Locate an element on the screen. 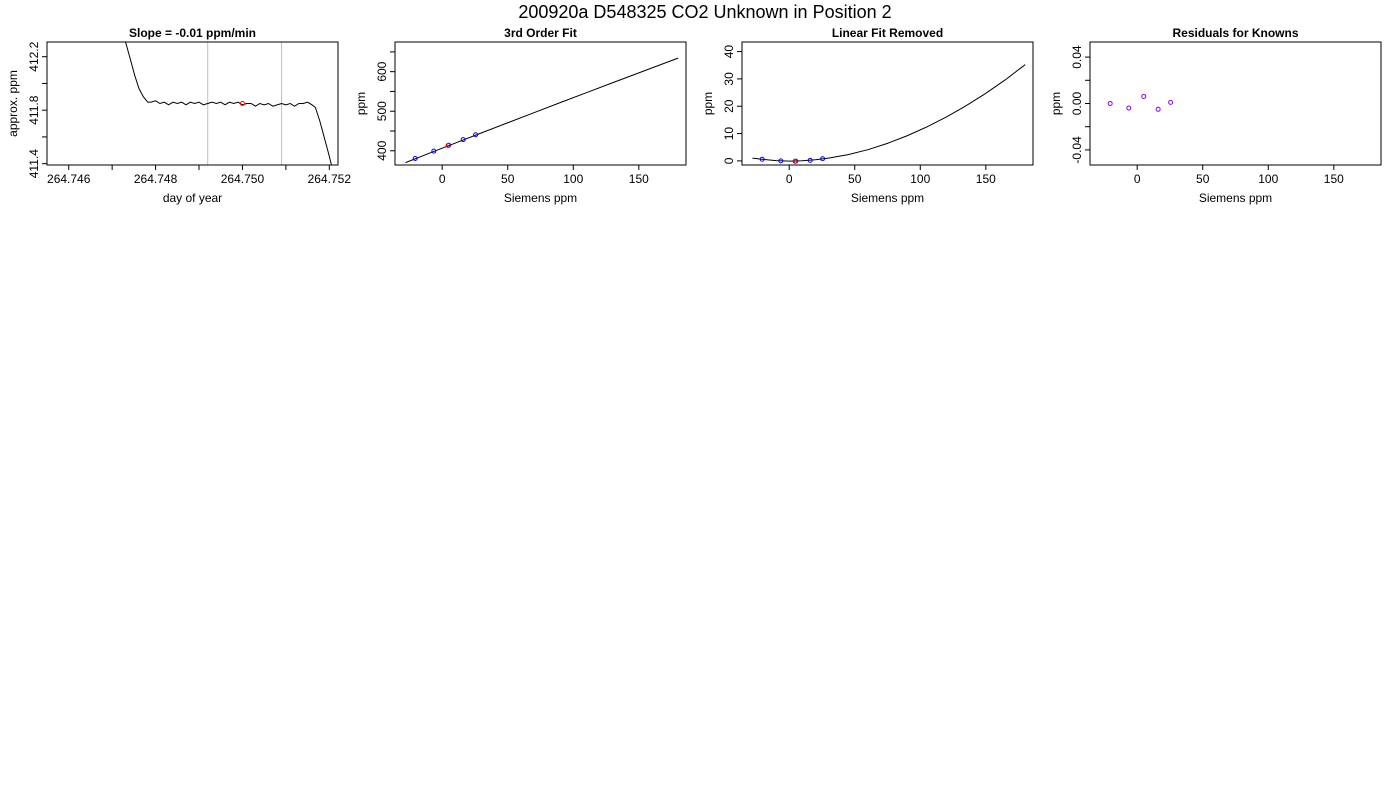  panel-2-xtick-label-2: 100 is located at coordinates (573, 179).